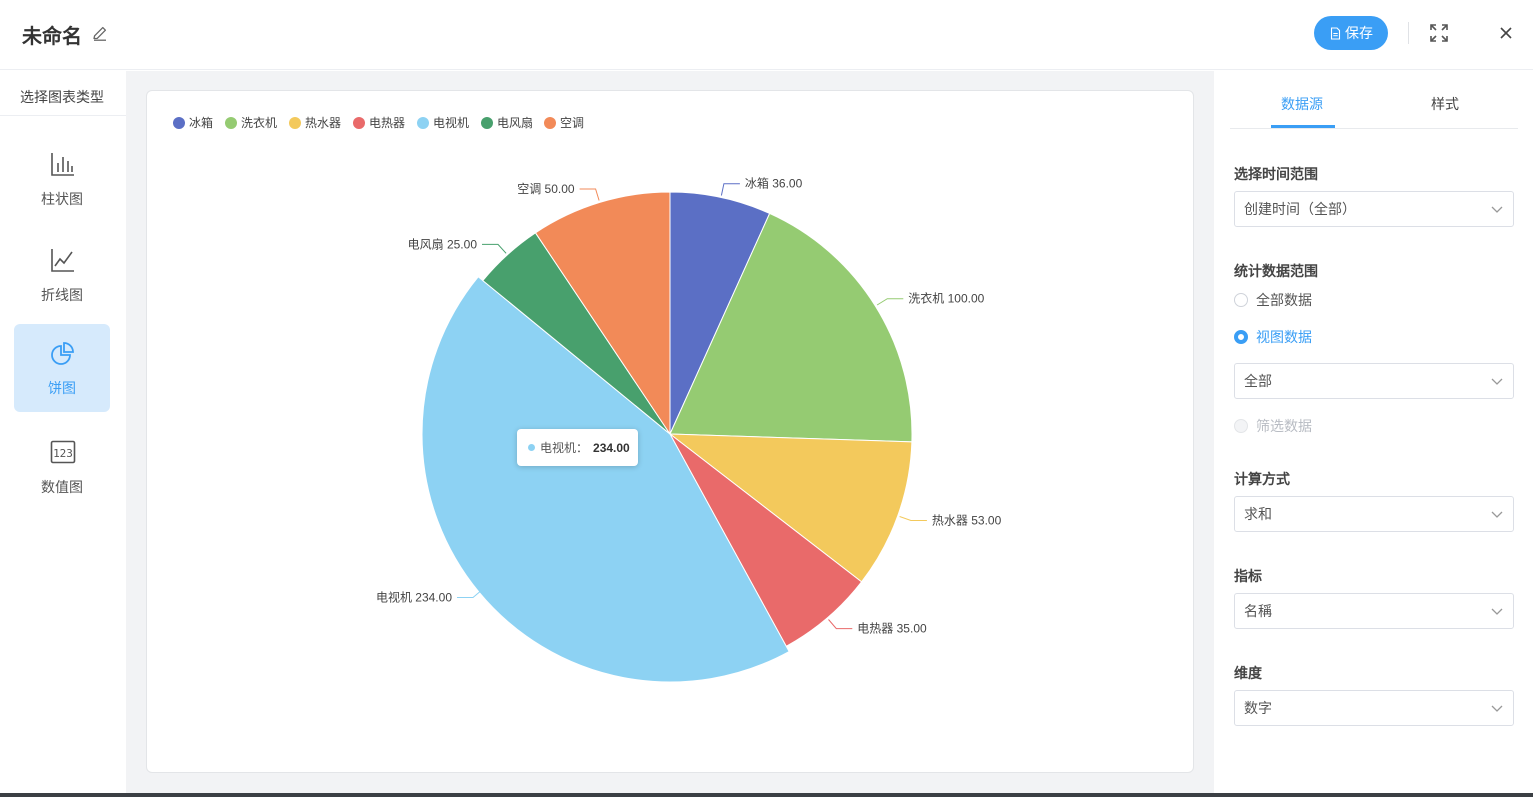  What do you see at coordinates (62, 368) in the screenshot?
I see `chart-type-pie: 饼图` at bounding box center [62, 368].